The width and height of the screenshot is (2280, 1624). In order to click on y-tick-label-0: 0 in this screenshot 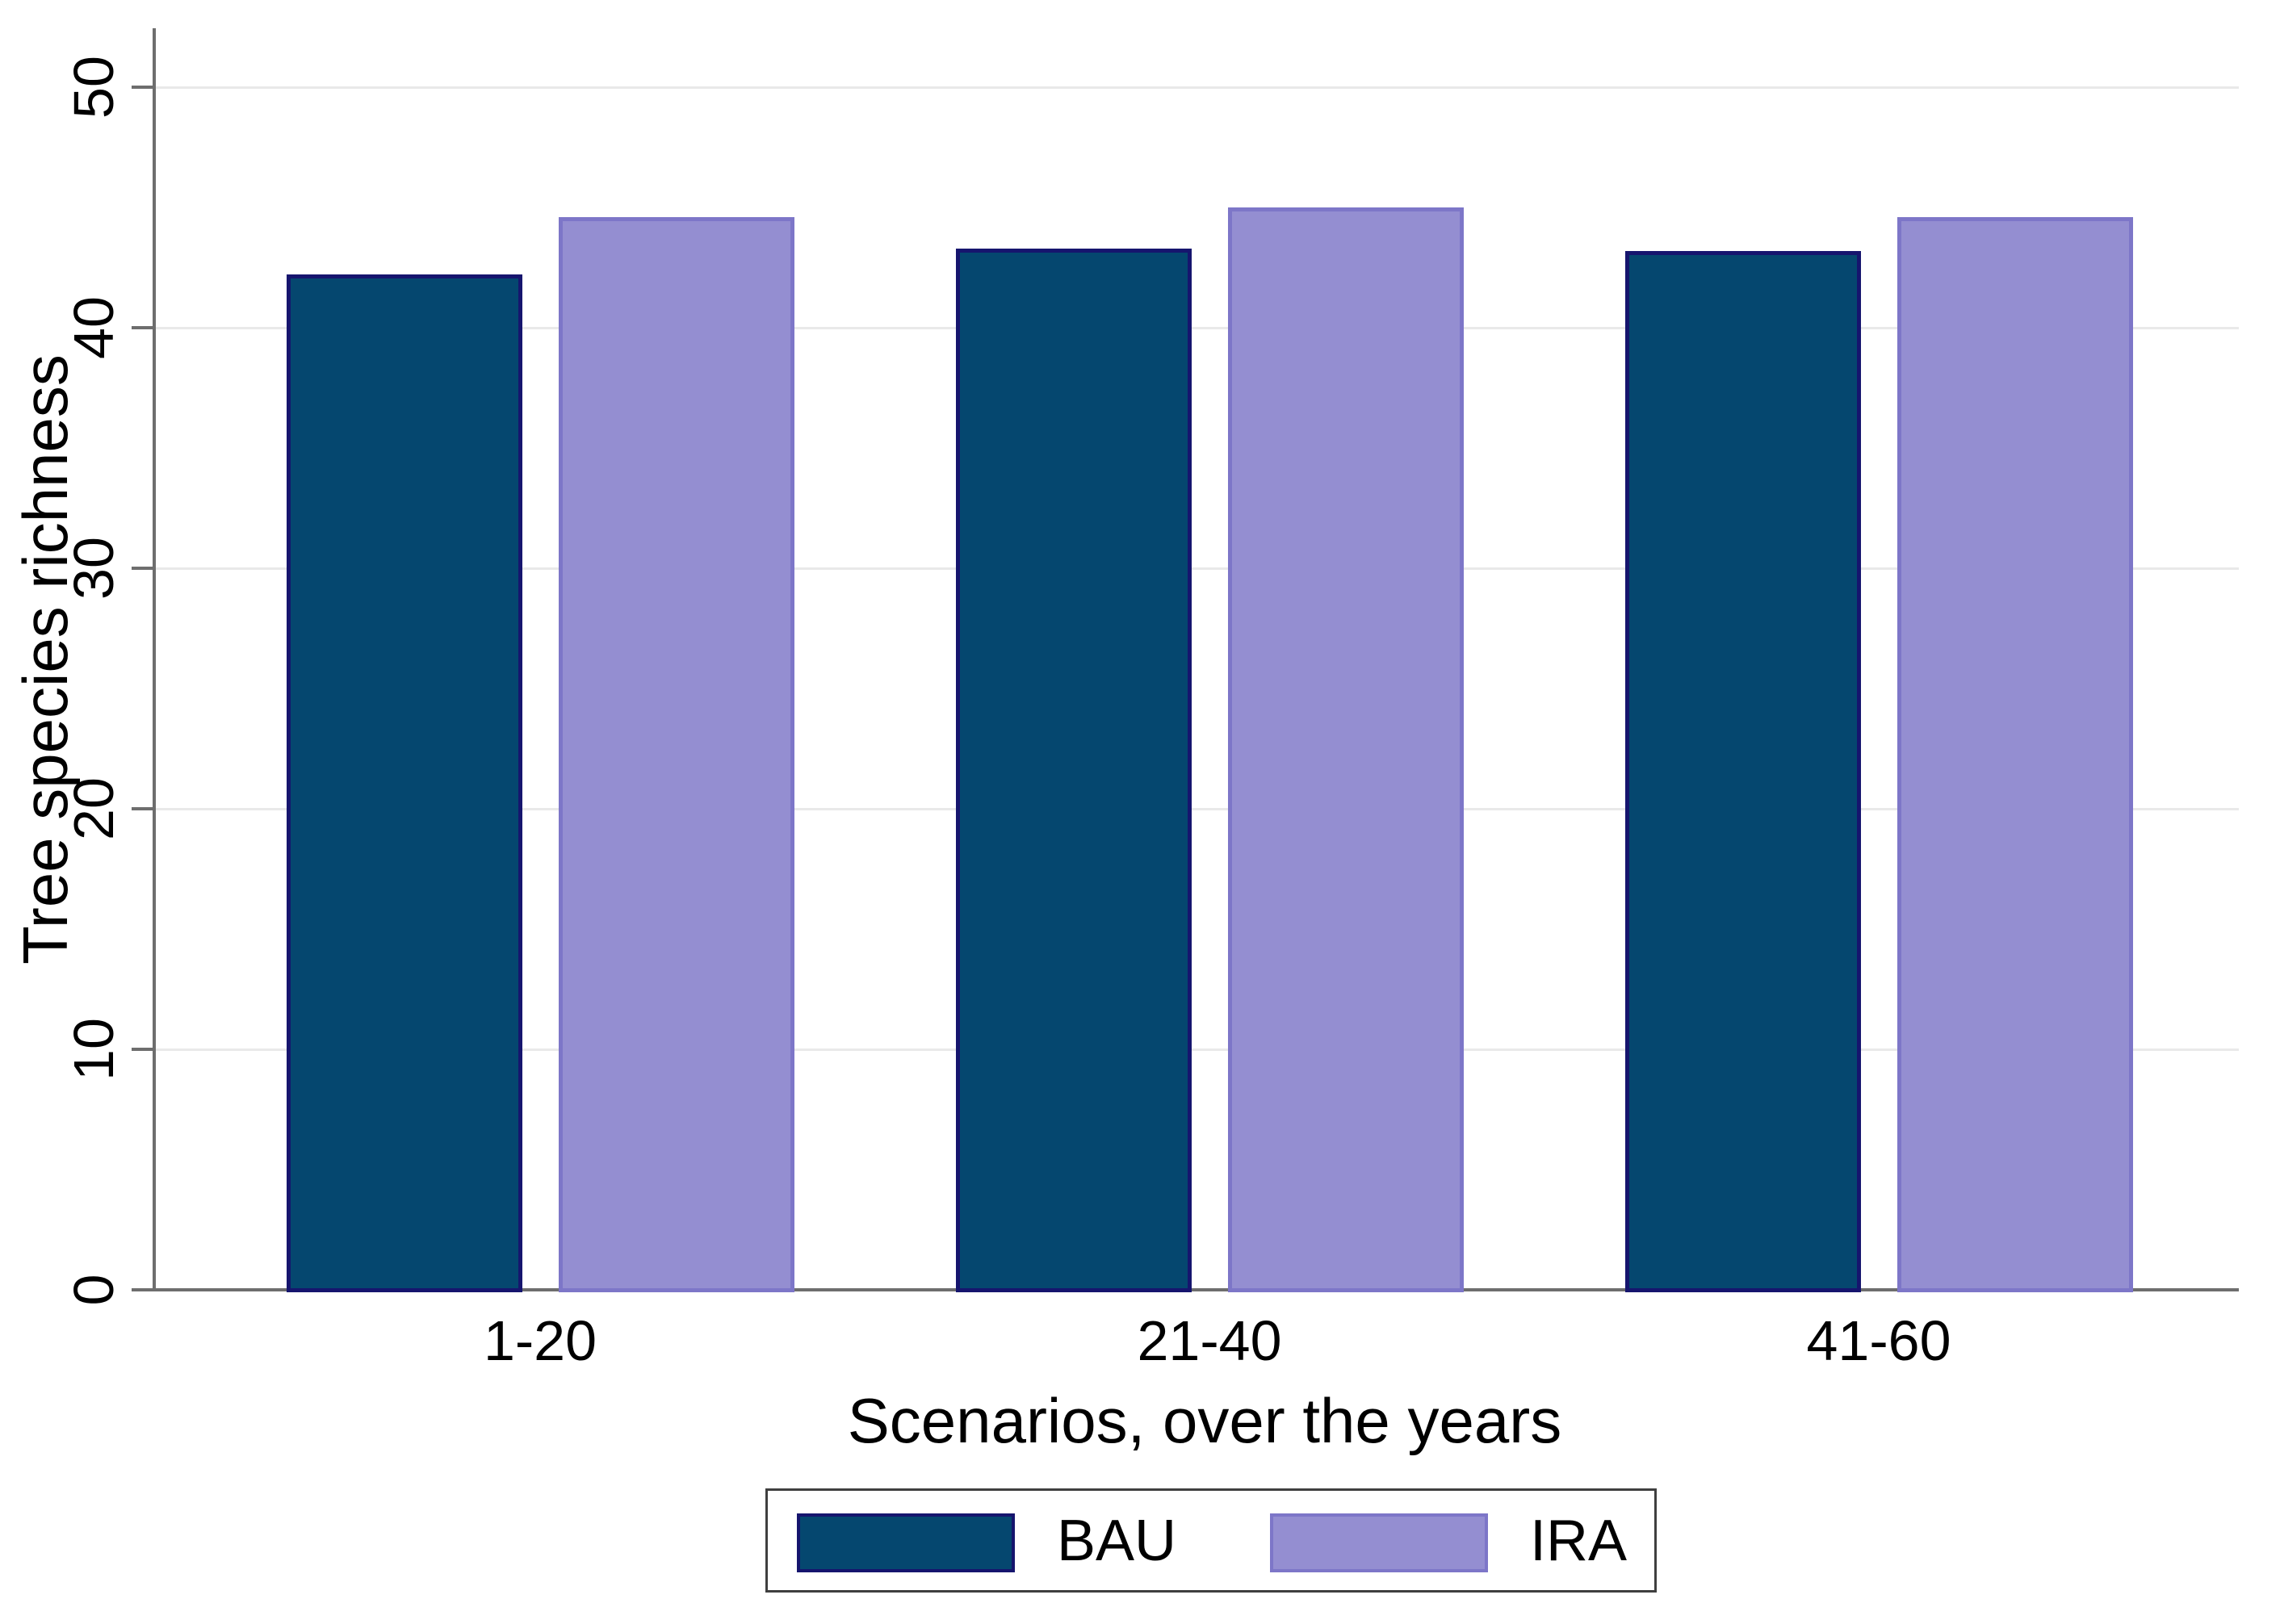, I will do `click(94, 1290)`.